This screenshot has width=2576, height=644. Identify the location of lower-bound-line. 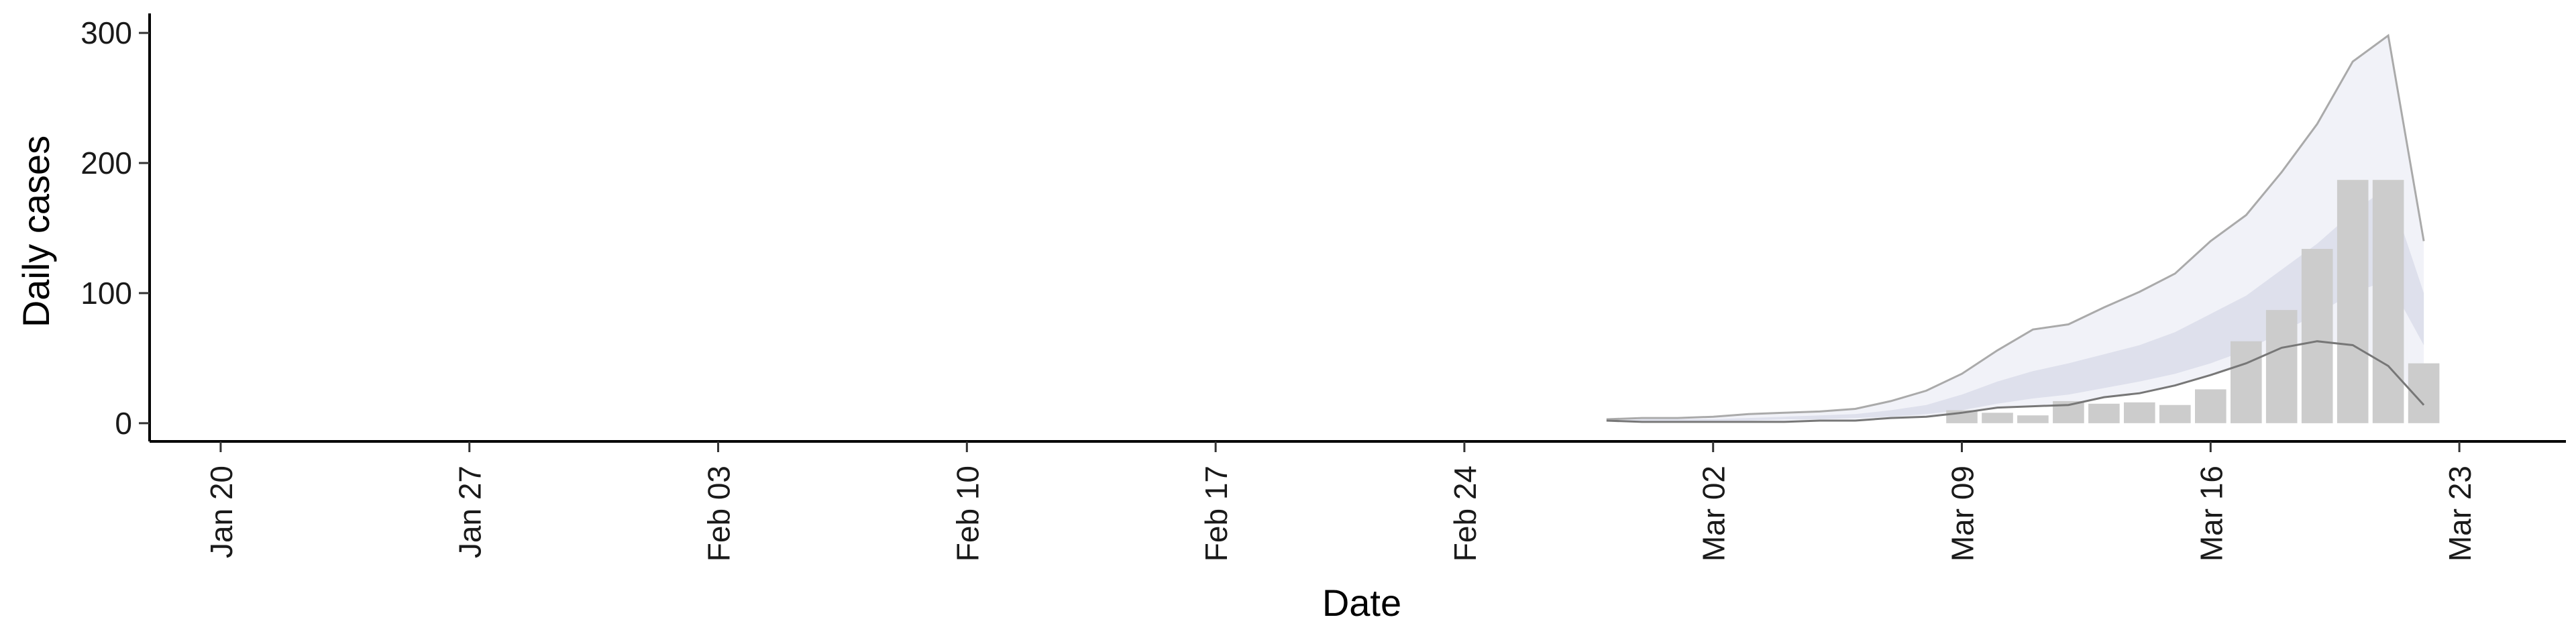
(2015, 381).